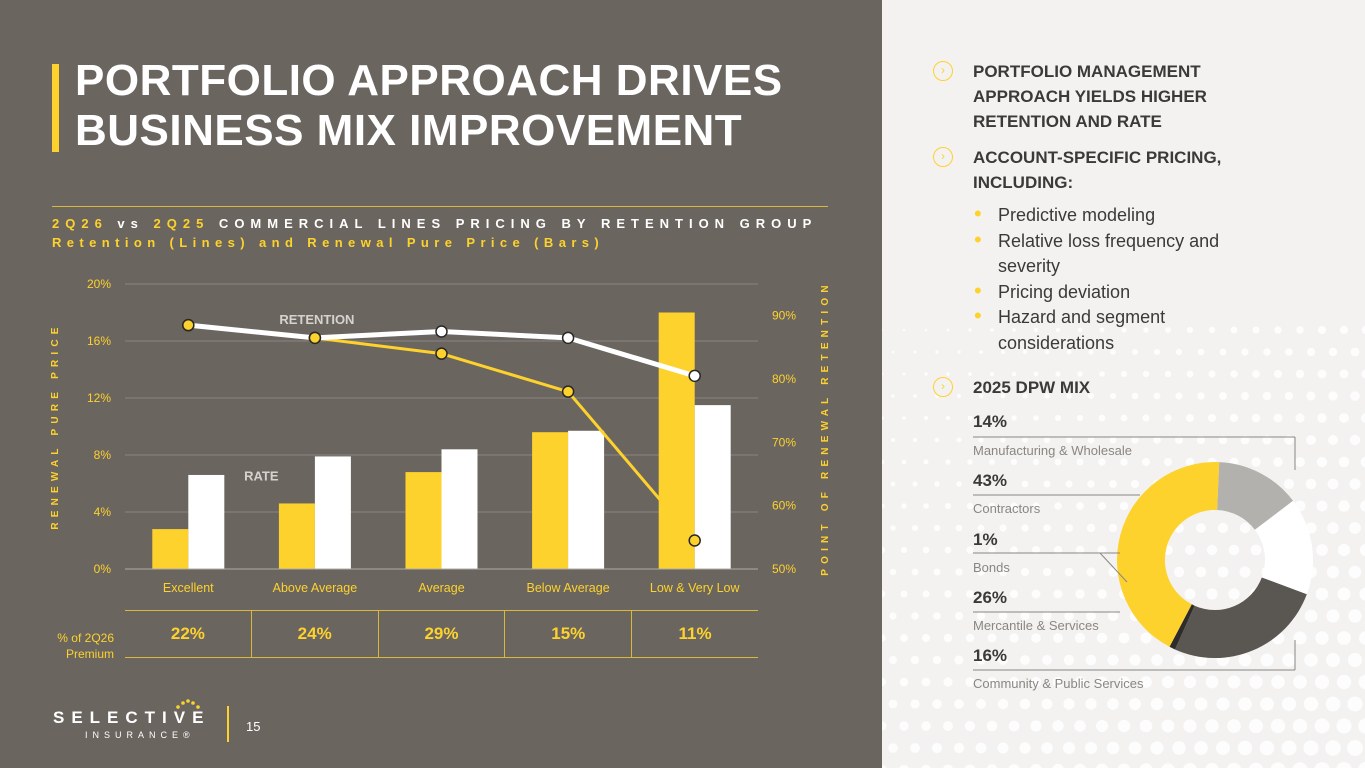 This screenshot has width=1365, height=768. What do you see at coordinates (825, 428) in the screenshot?
I see `y-axis-label-right: POINT OF RENEWAL RETENTION` at bounding box center [825, 428].